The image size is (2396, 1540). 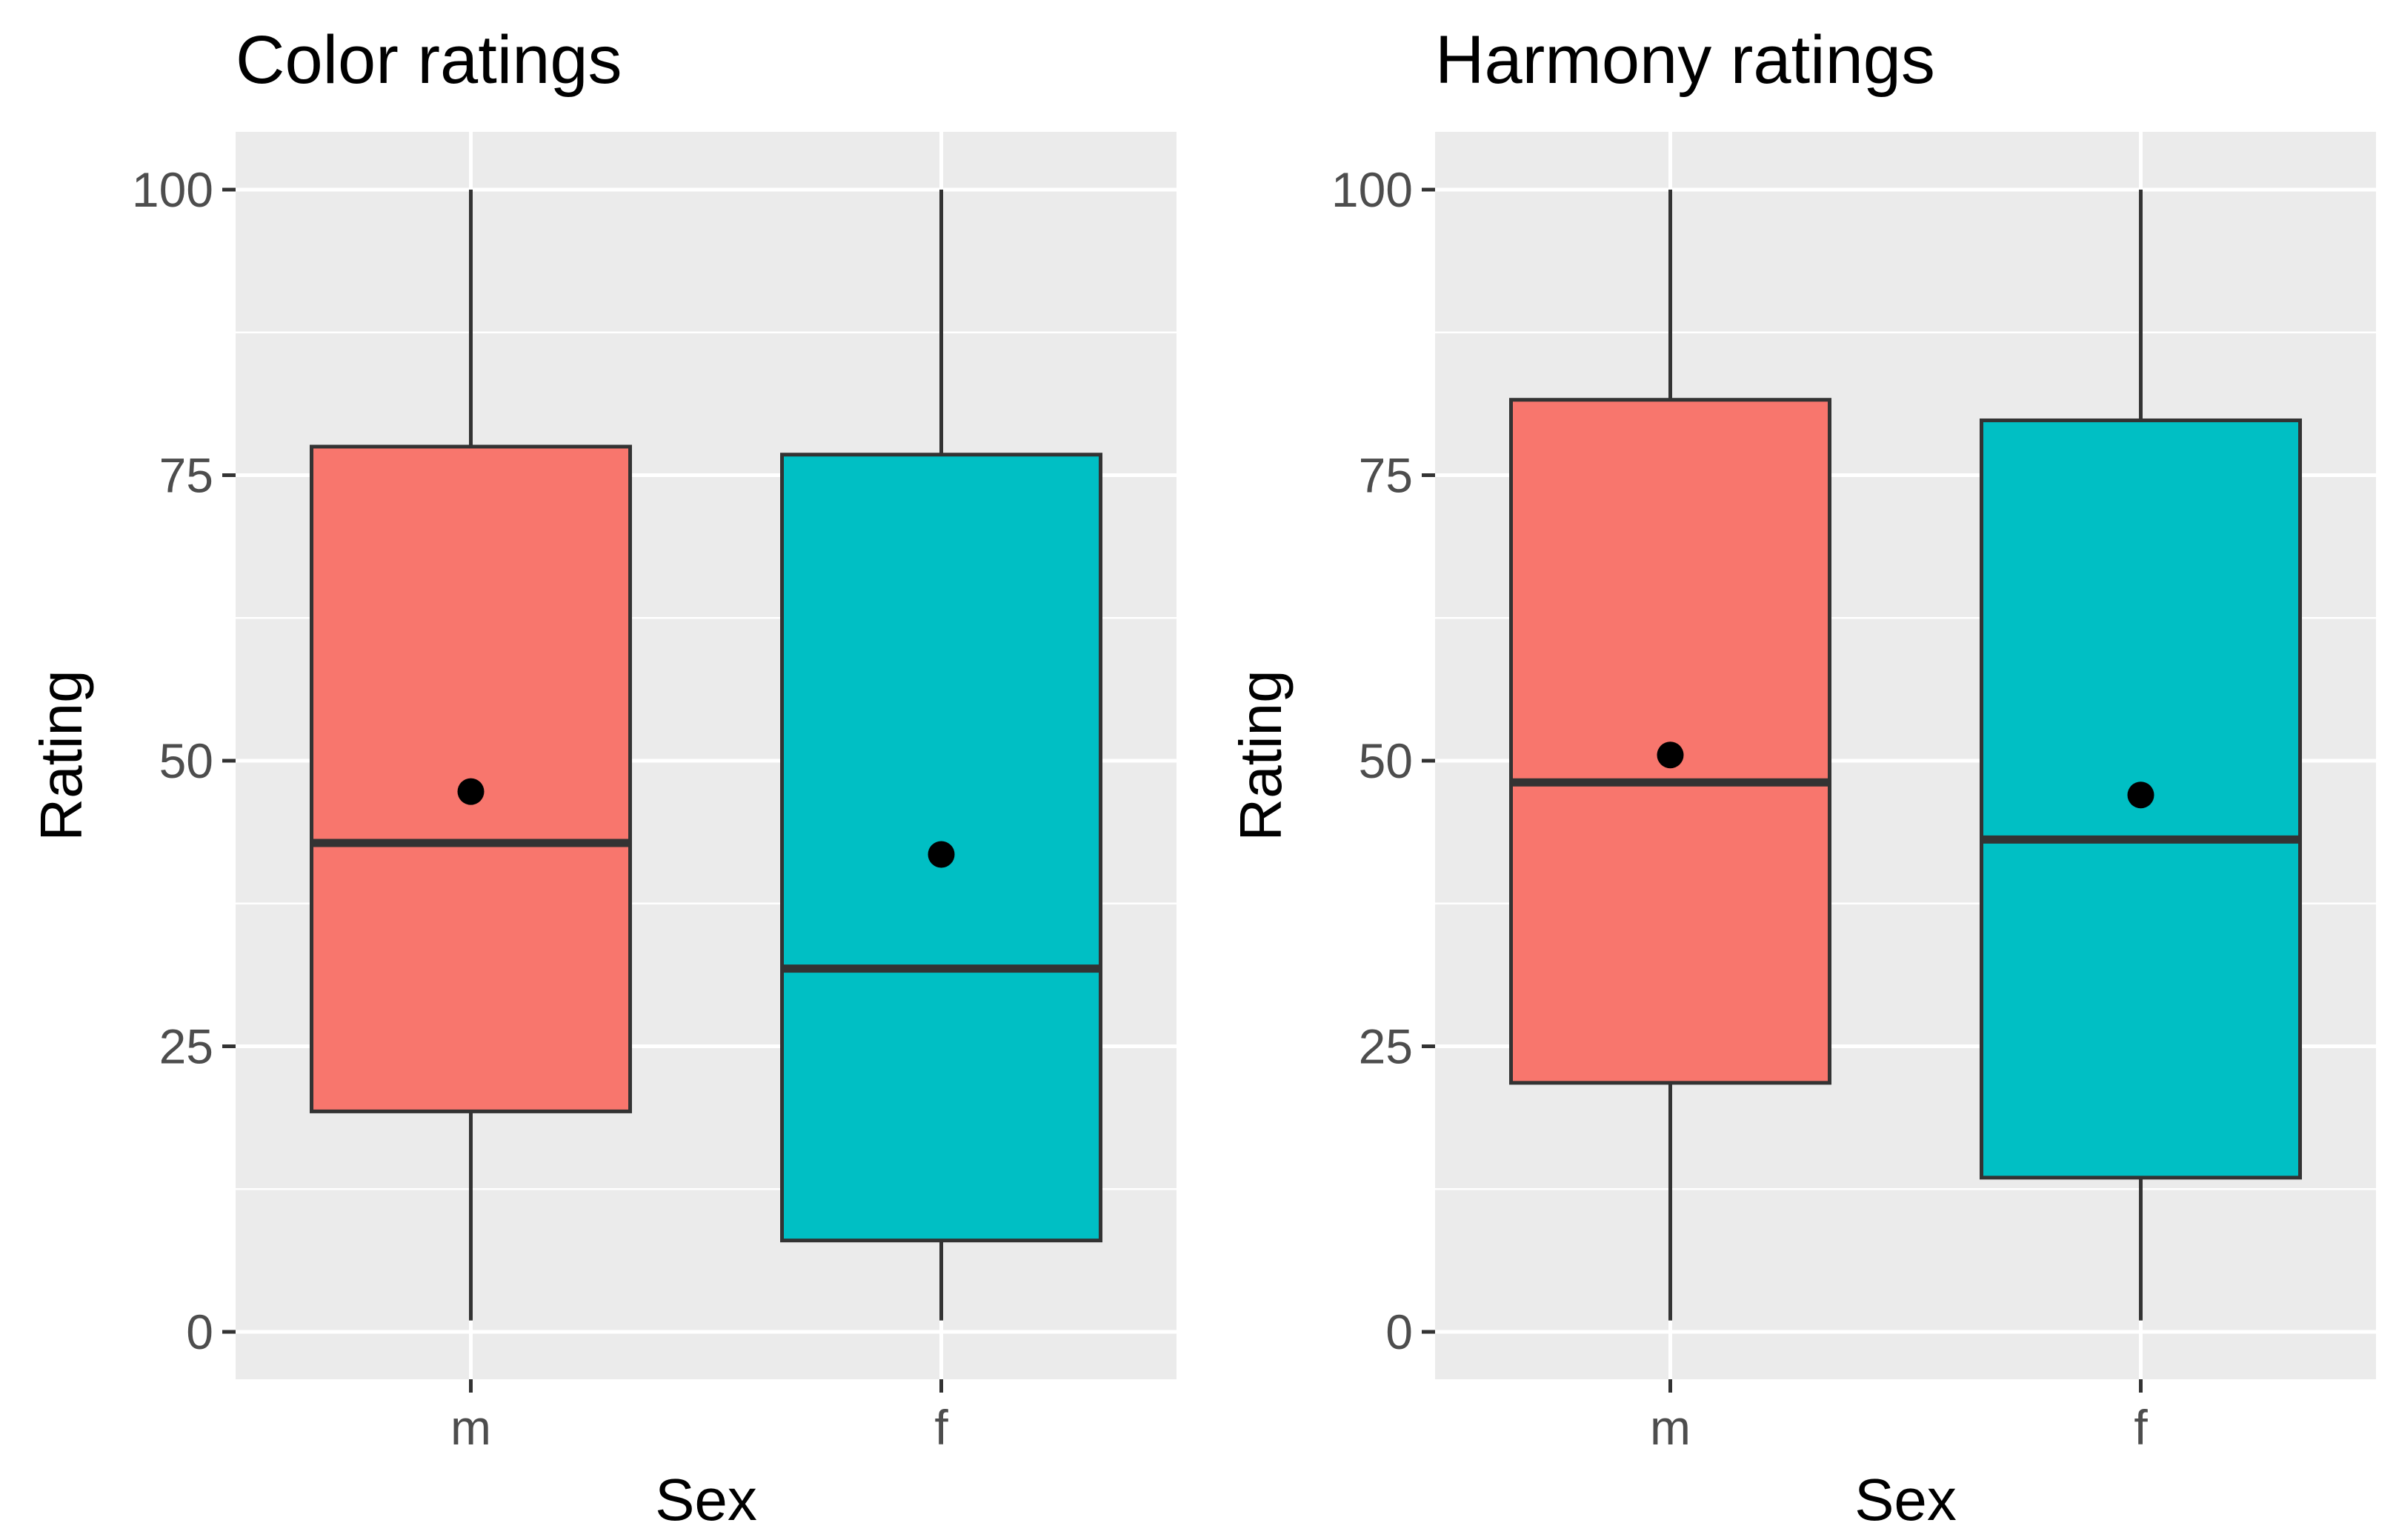 I want to click on chart-title: Color ratings, so click(x=429, y=60).